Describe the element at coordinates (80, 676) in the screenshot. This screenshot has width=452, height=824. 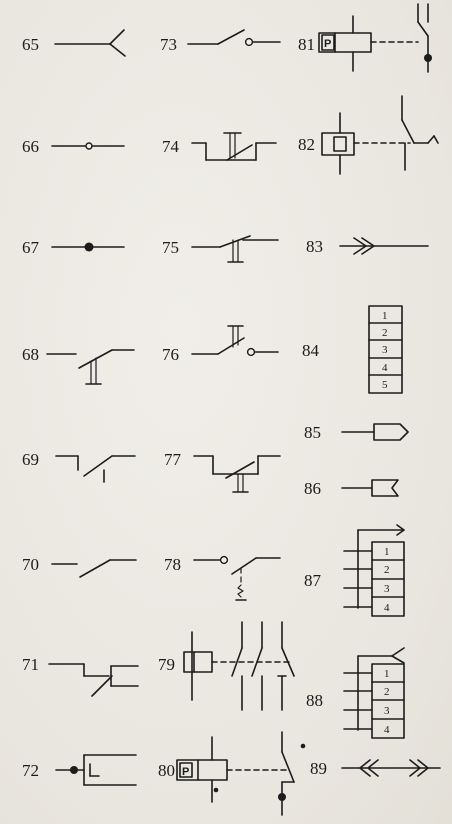
I see `symbol-71: 71` at that location.